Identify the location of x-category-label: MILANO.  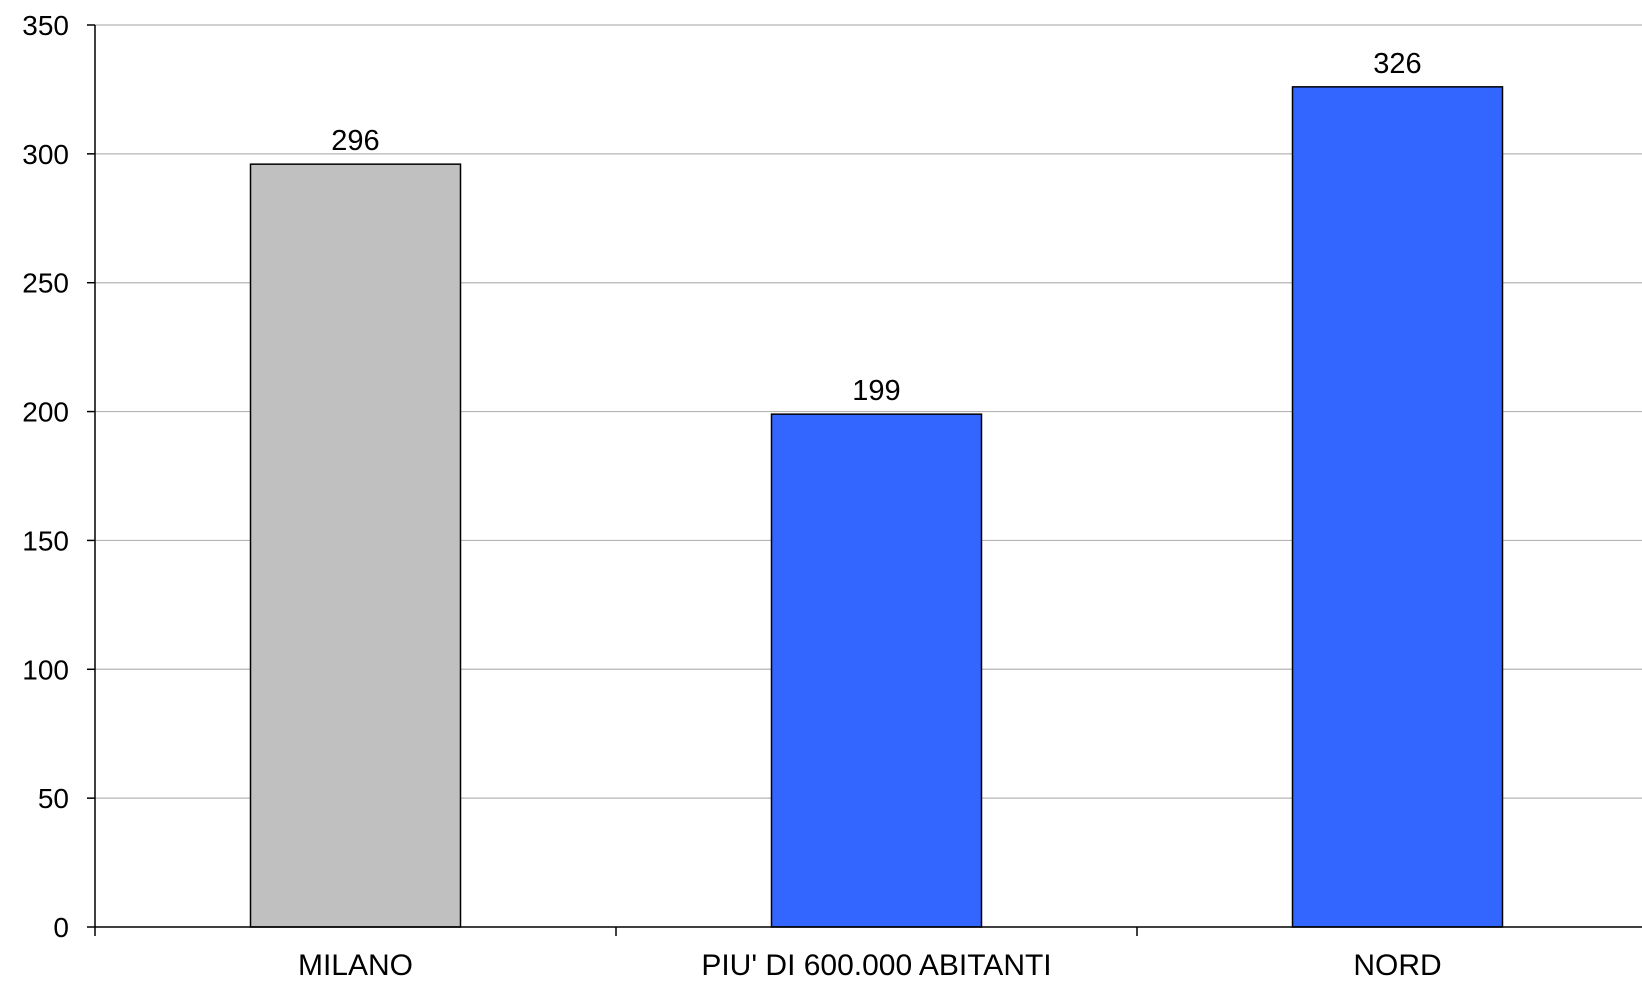
(355, 965).